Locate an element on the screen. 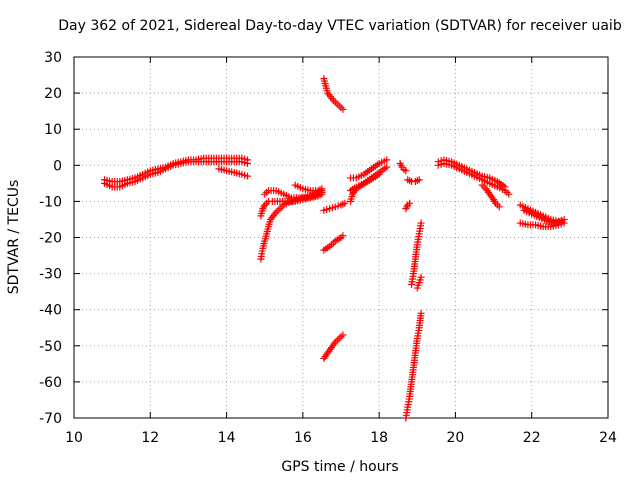 Image resolution: width=640 pixels, height=480 pixels. y-tick-label: -50 is located at coordinates (50, 347).